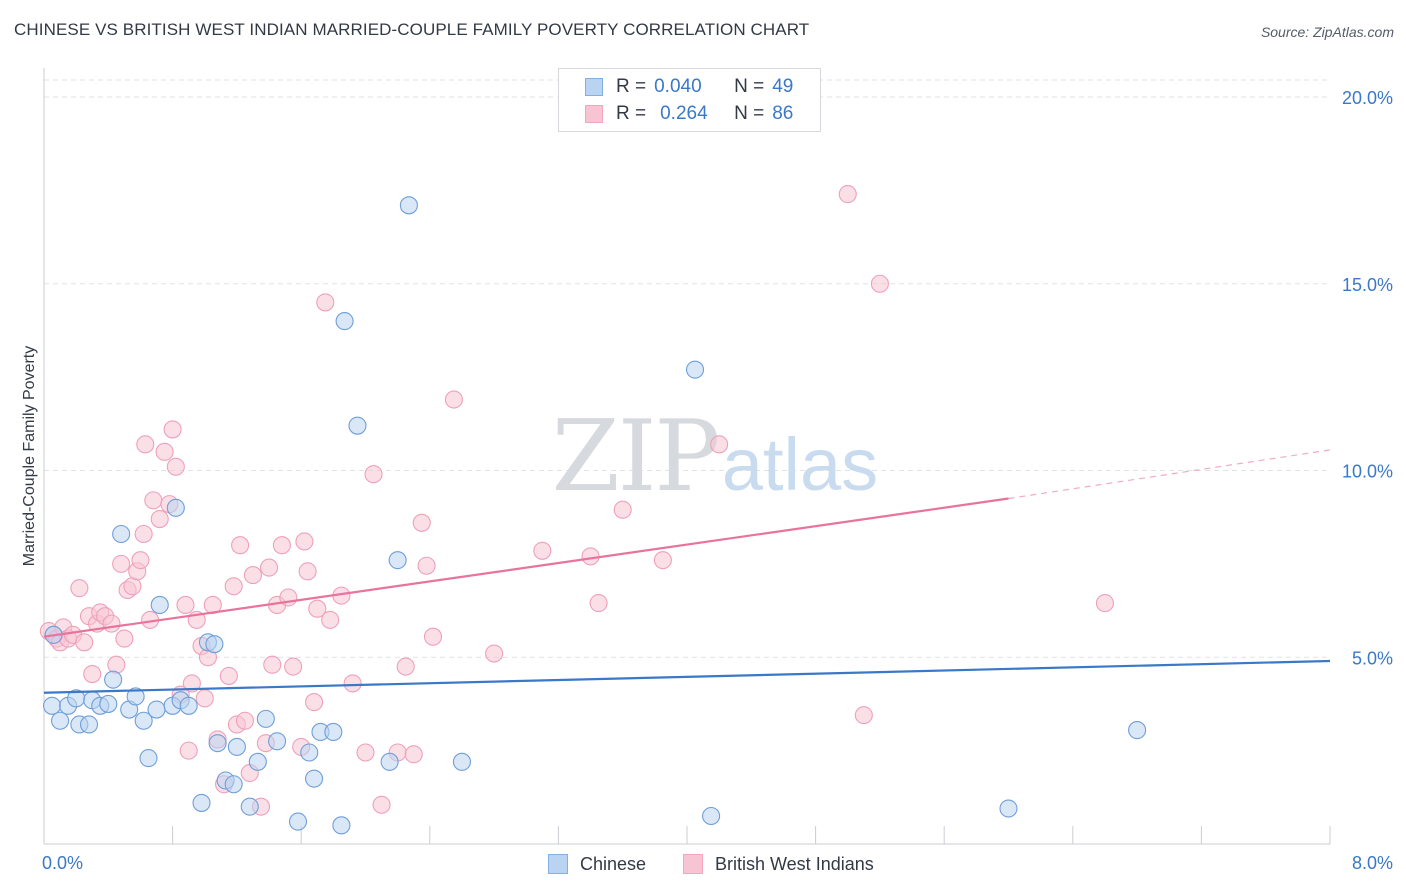 The width and height of the screenshot is (1406, 892). I want to click on x-tick-label: 0.0%, so click(62, 863).